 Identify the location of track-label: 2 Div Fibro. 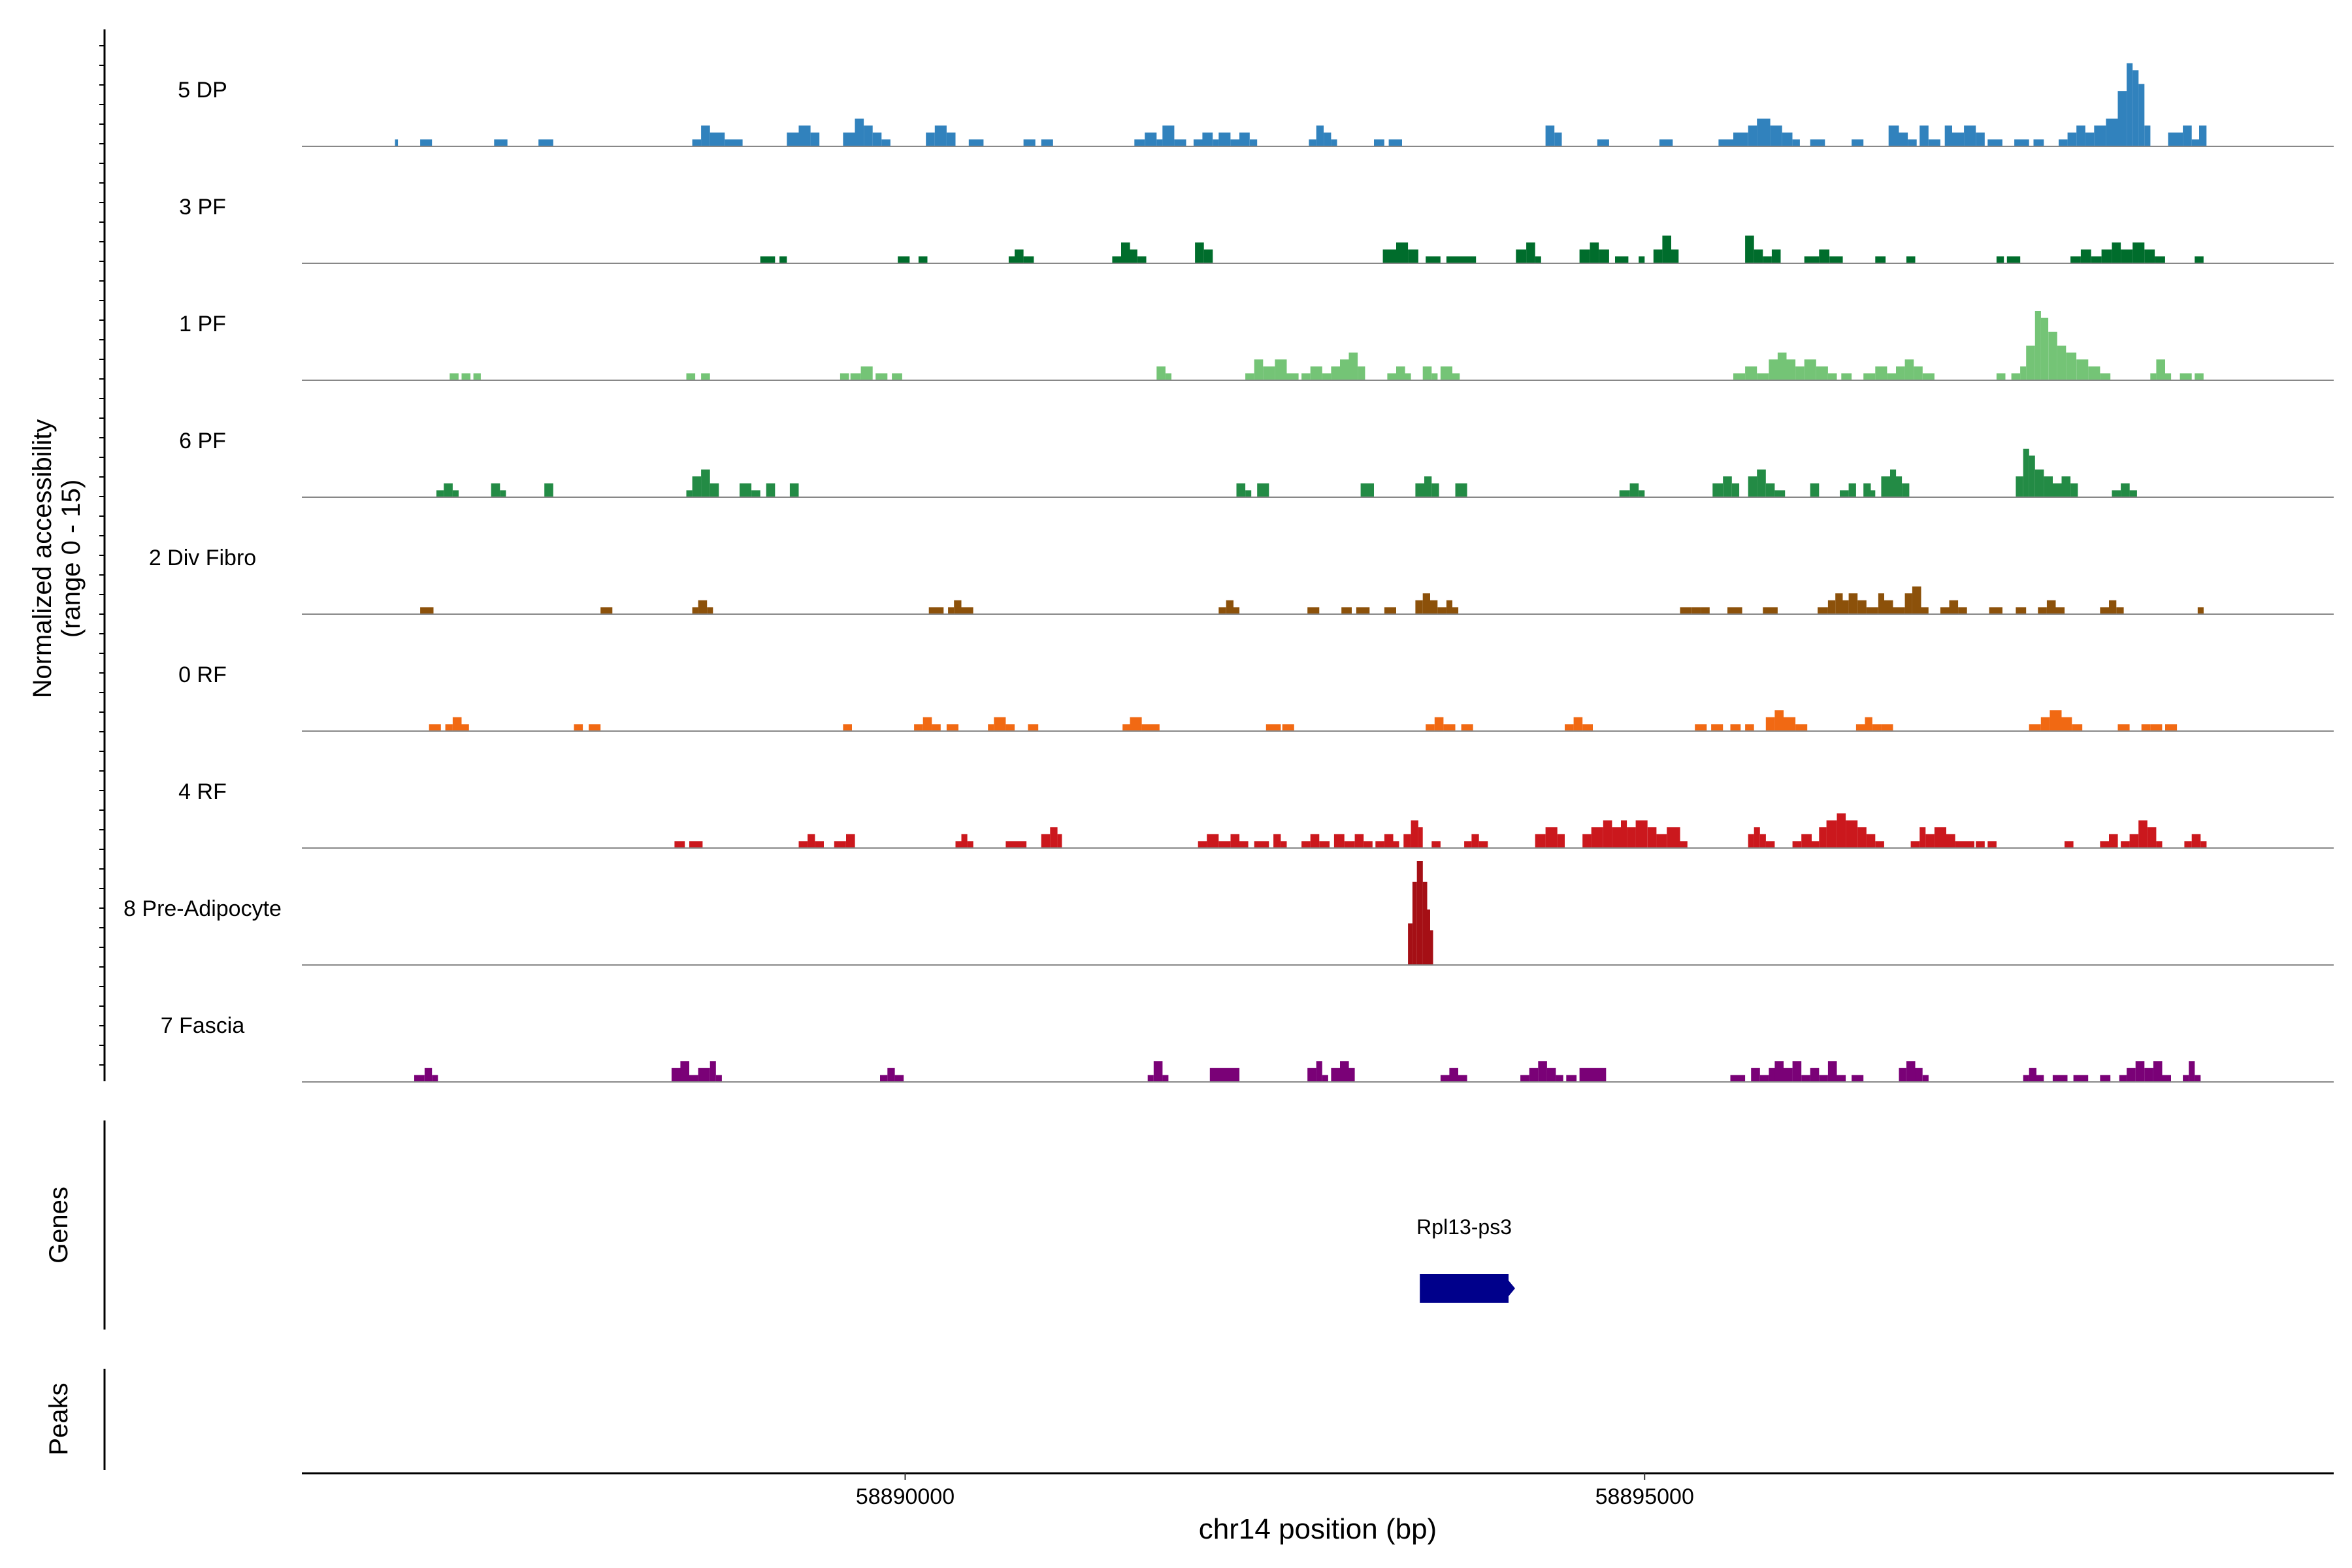
(202, 558).